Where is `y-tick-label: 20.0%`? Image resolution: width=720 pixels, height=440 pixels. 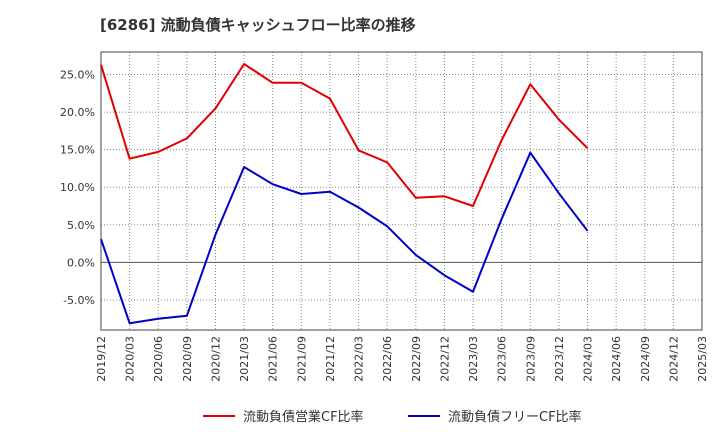 y-tick-label: 20.0% is located at coordinates (77, 112).